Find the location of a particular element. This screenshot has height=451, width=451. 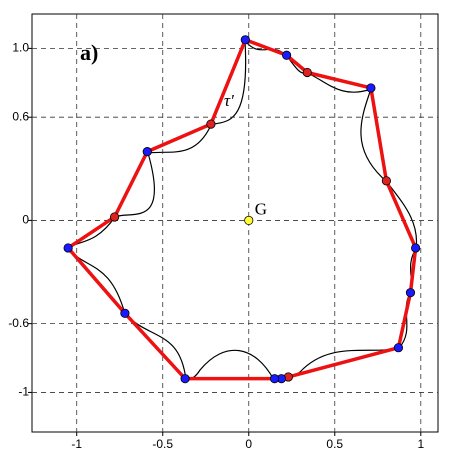

y-tick-label: 0 is located at coordinates (25, 220).